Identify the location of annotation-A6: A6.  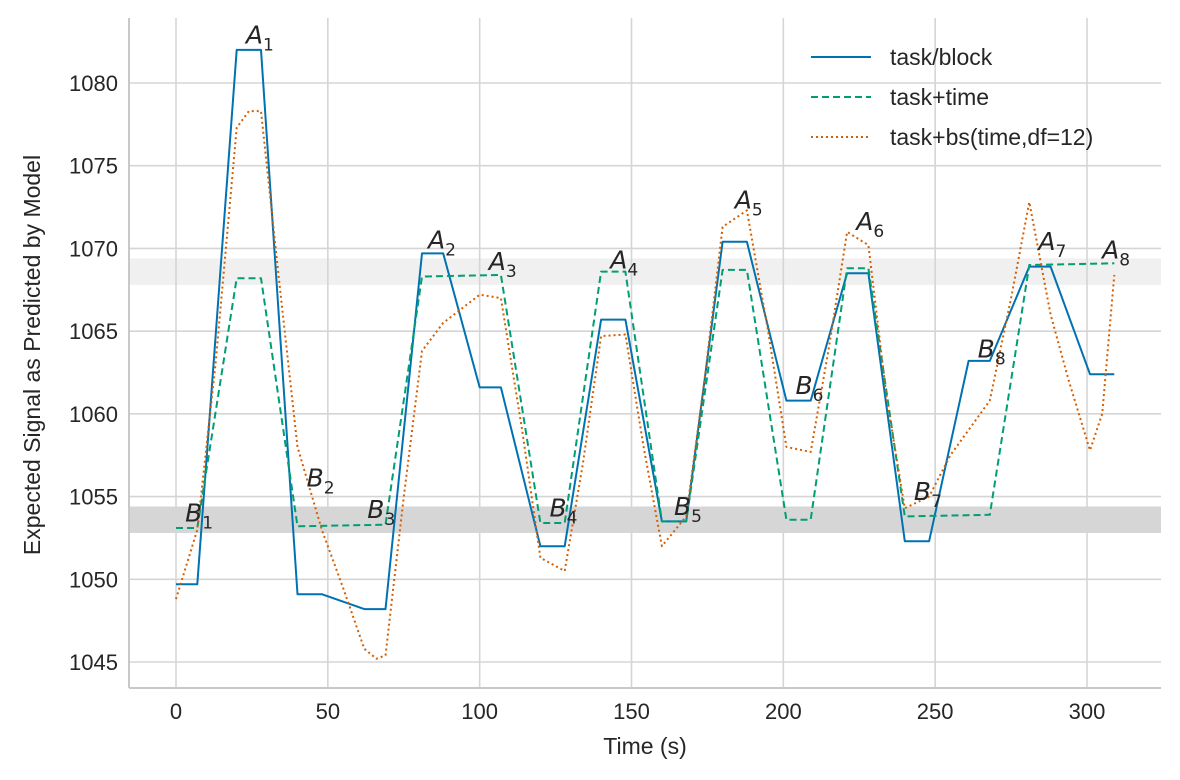
(869, 224).